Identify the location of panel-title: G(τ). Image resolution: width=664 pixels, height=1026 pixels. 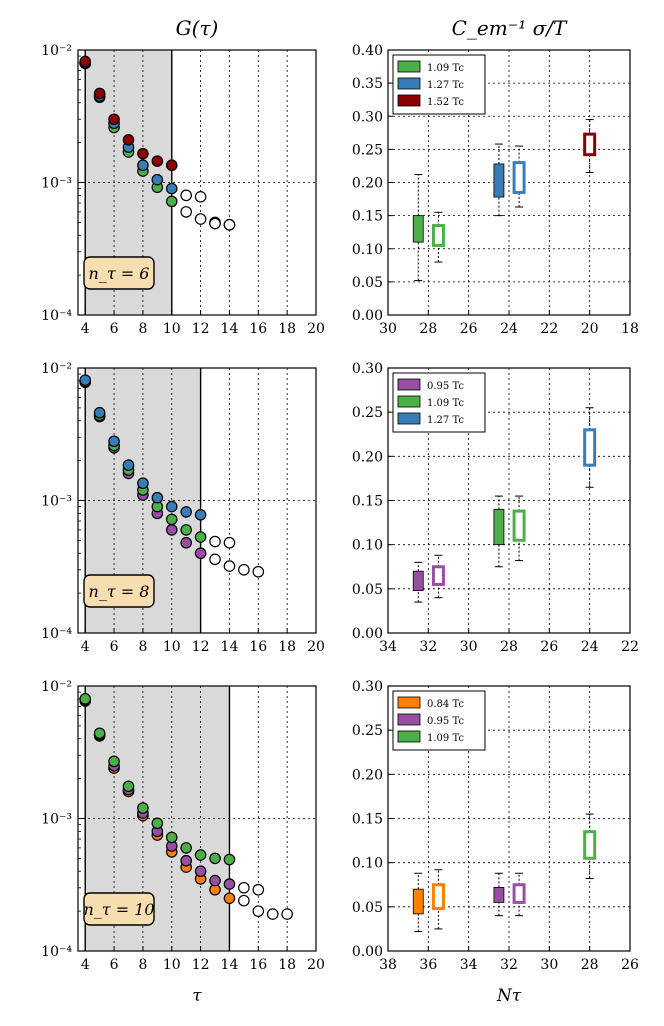
(197, 28).